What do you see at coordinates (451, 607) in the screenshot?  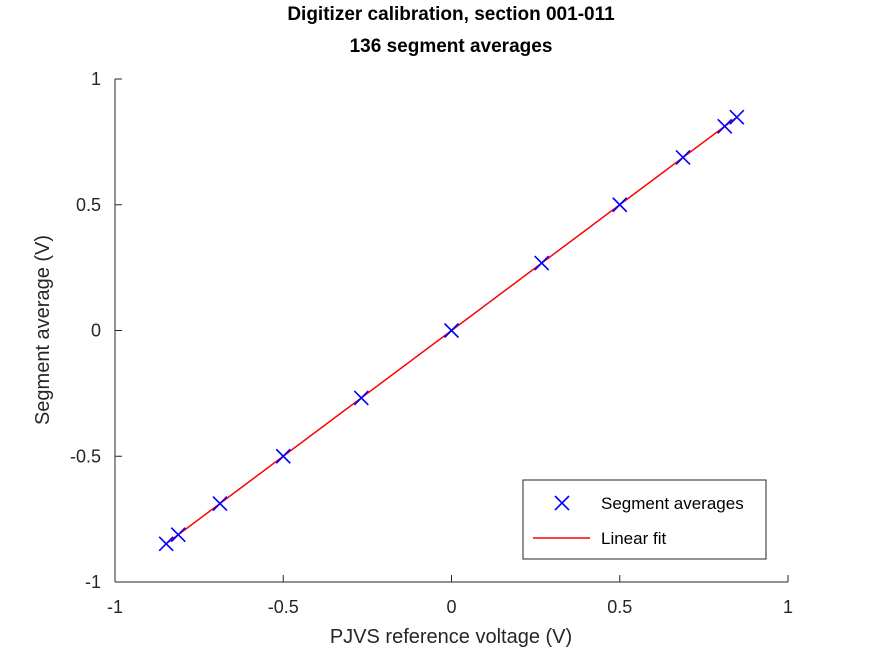 I see `x-tick-label: 0` at bounding box center [451, 607].